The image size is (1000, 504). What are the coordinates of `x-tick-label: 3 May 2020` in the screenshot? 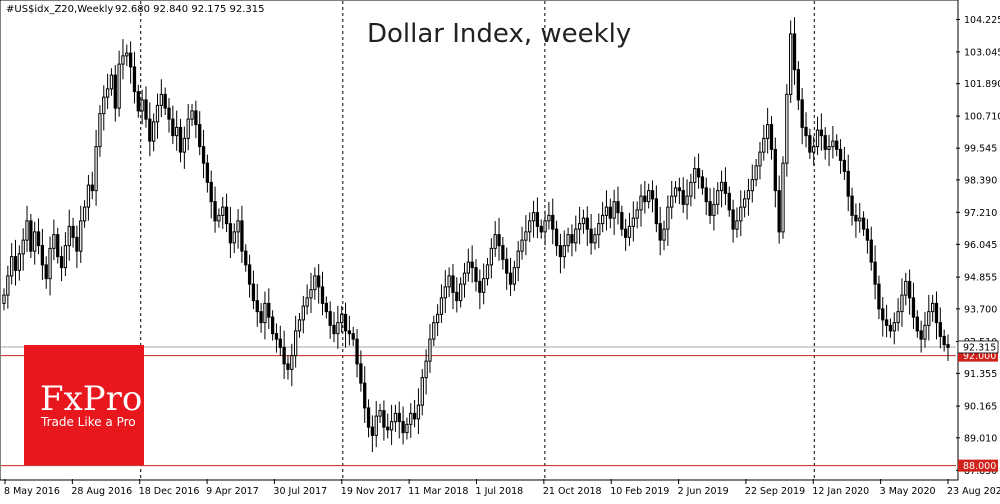 It's located at (908, 491).